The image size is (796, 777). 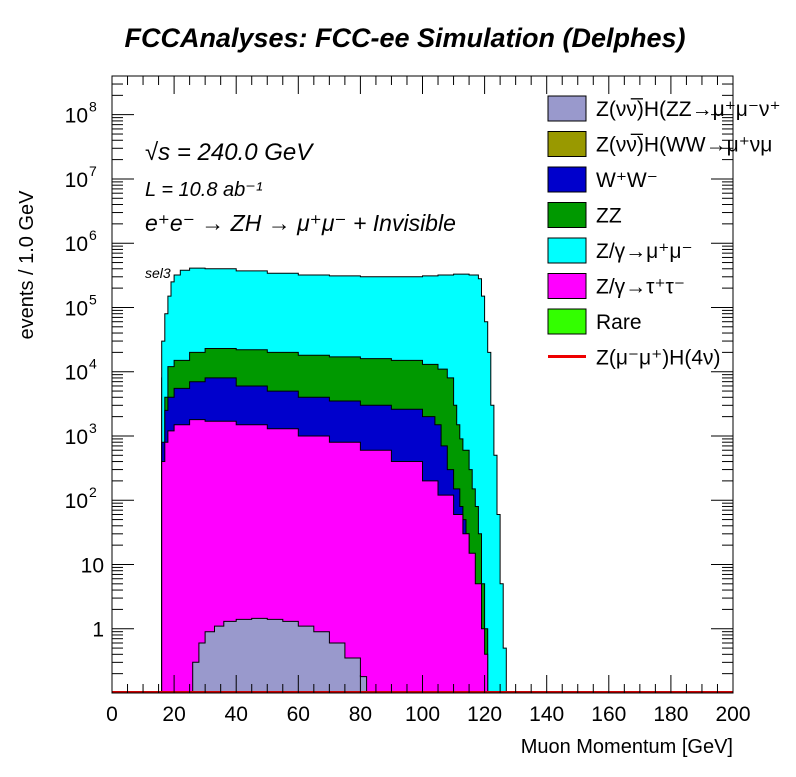 I want to click on annotation-process: e⁺e⁻ → ZH → μ⁺μ⁻ + Invisible, so click(x=300, y=223).